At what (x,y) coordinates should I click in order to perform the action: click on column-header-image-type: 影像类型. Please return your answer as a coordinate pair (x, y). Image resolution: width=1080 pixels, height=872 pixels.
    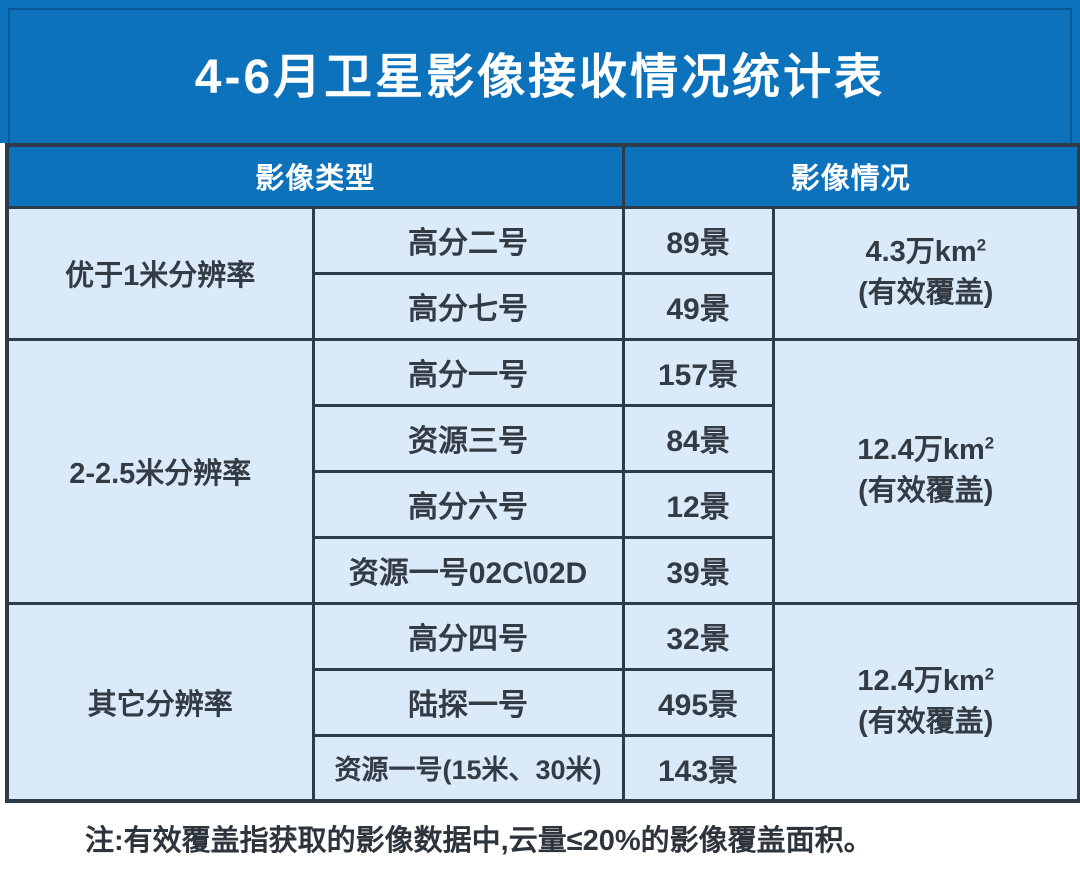
    Looking at the image, I should click on (315, 176).